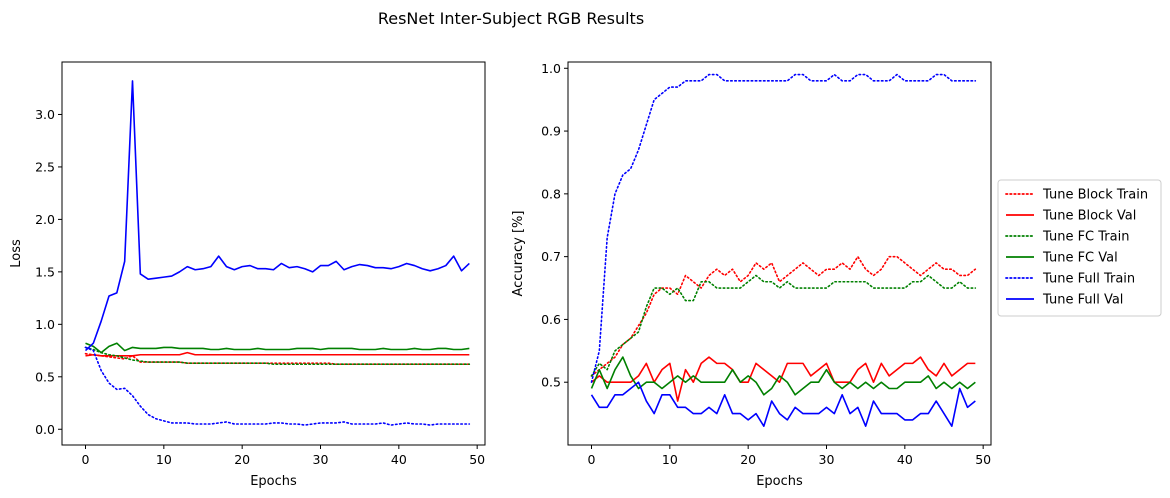  What do you see at coordinates (399, 459) in the screenshot?
I see `loss-x-tick-label: 40` at bounding box center [399, 459].